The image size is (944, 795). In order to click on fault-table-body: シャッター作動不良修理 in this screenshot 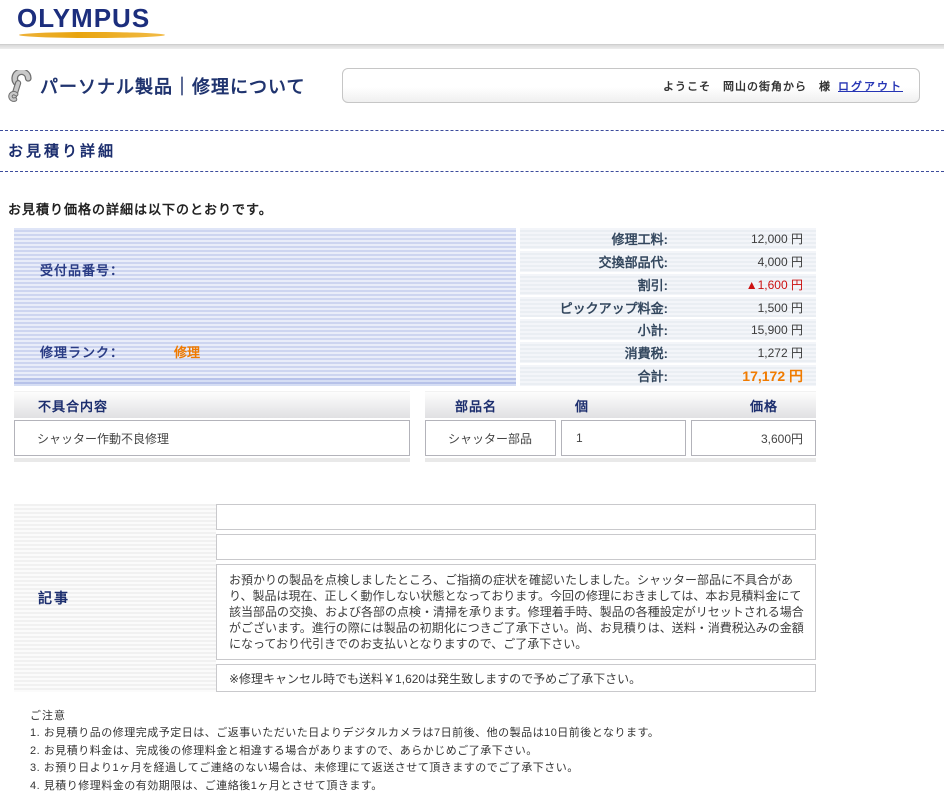, I will do `click(212, 438)`.